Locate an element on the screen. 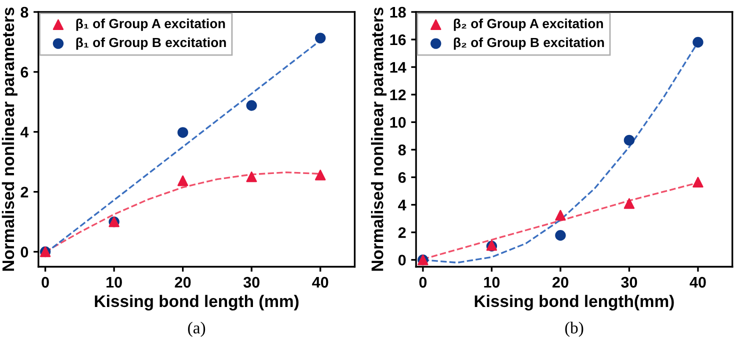  y-axis-title: Normalised nonlinear parameters is located at coordinates (10, 139).